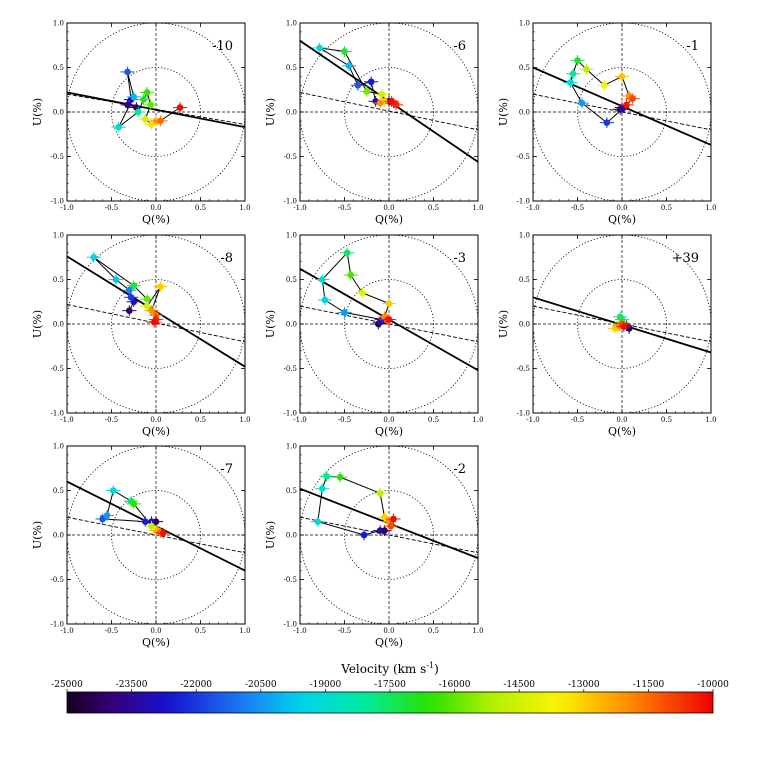 The width and height of the screenshot is (769, 769). What do you see at coordinates (459, 469) in the screenshot?
I see `epoch-label: -2` at bounding box center [459, 469].